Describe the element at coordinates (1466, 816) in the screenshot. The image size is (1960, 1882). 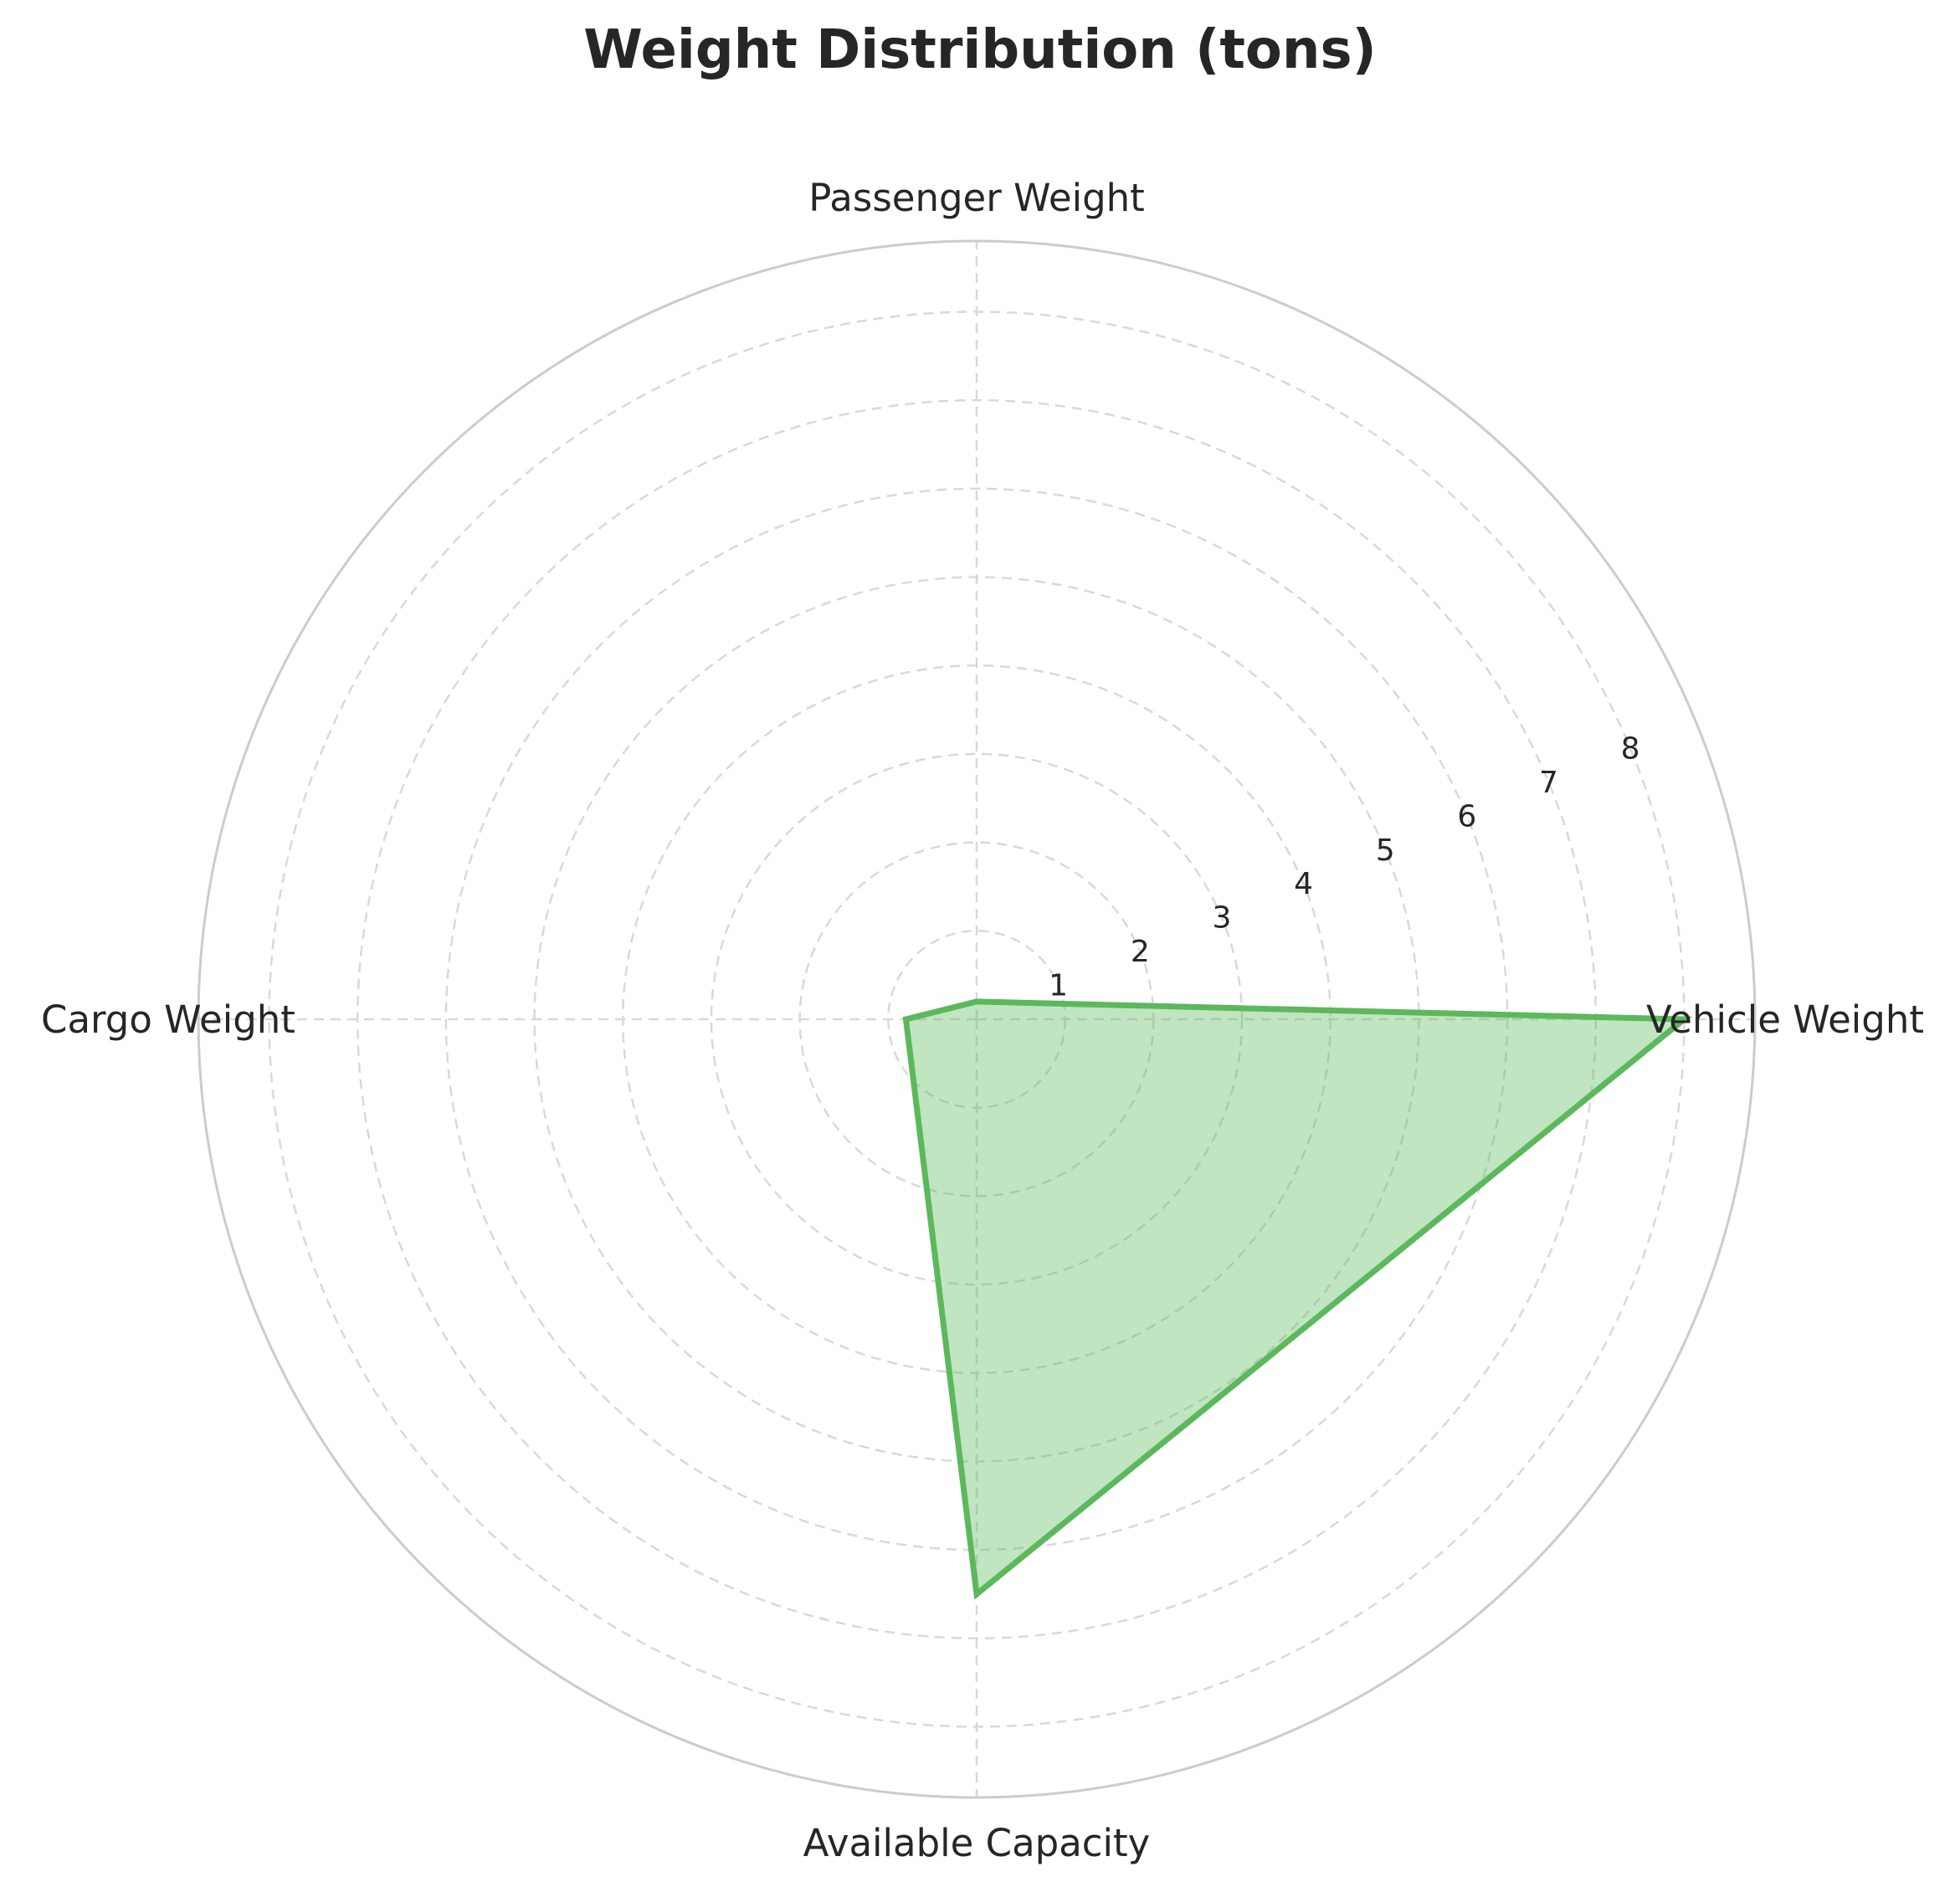
I see `r-tick-label-6: 6` at that location.